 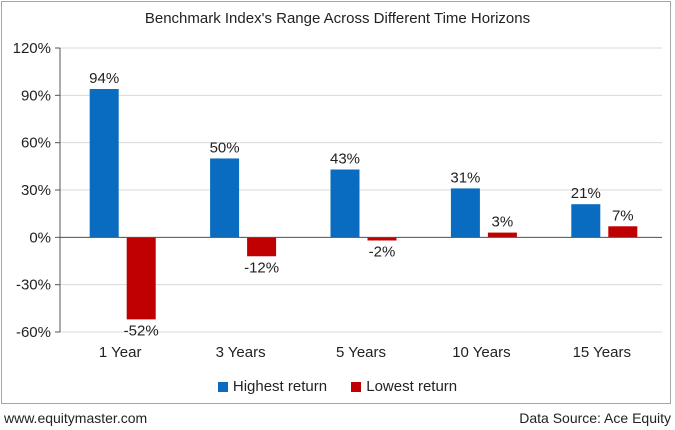 What do you see at coordinates (280, 386) in the screenshot?
I see `legend-label-highest: Highest return` at bounding box center [280, 386].